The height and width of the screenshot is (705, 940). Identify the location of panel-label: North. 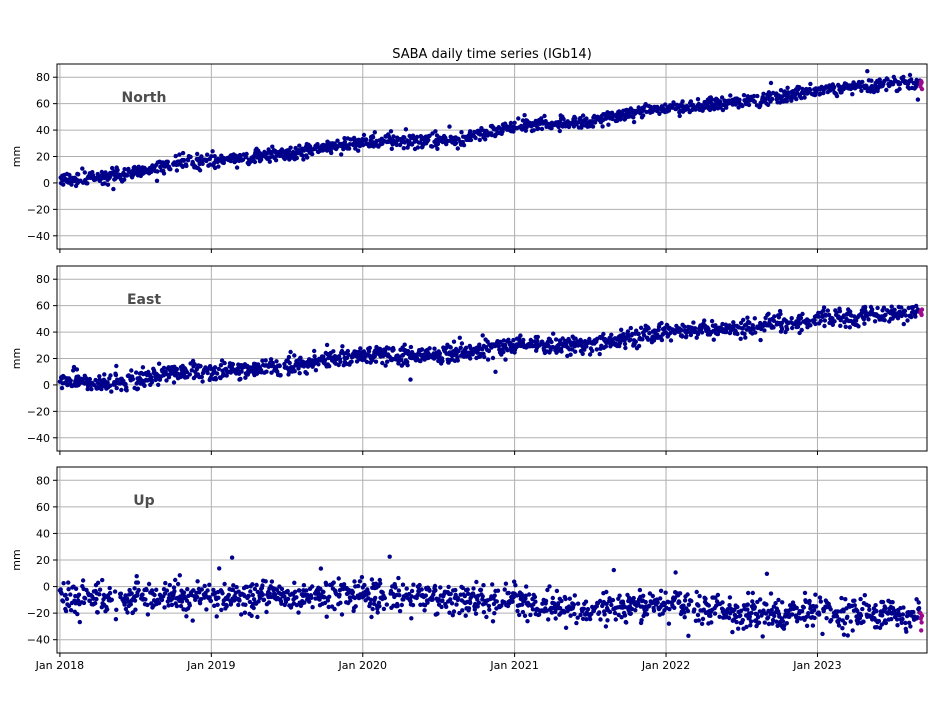
(144, 98).